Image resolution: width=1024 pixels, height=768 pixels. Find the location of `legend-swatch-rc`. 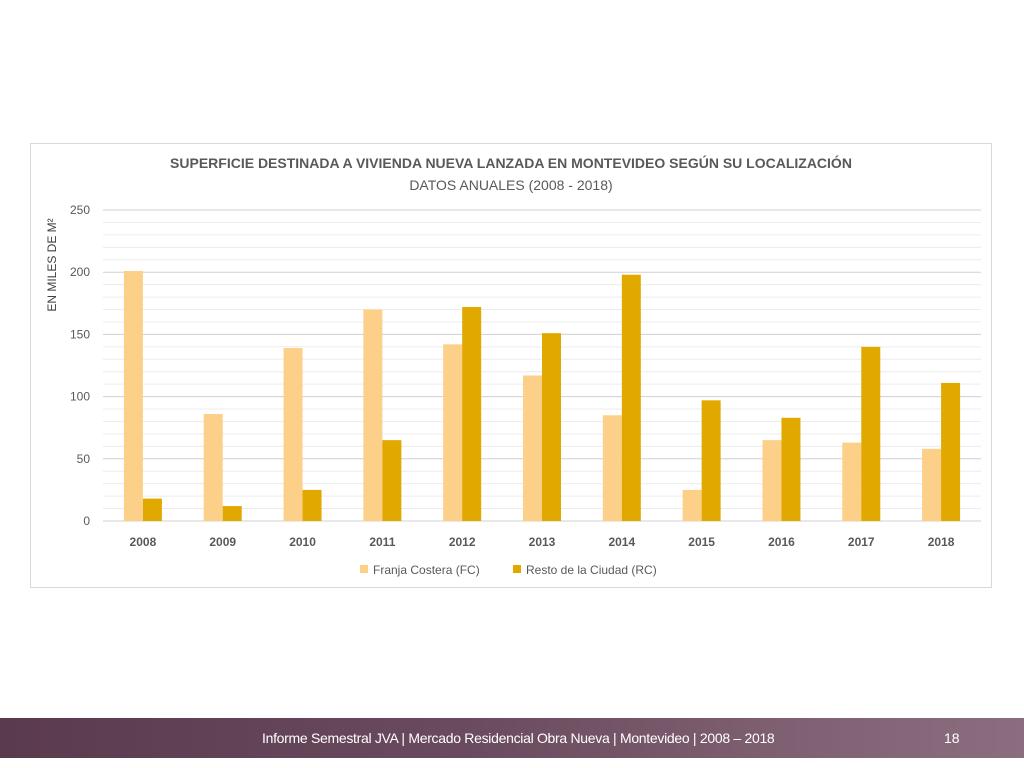

legend-swatch-rc is located at coordinates (517, 569).